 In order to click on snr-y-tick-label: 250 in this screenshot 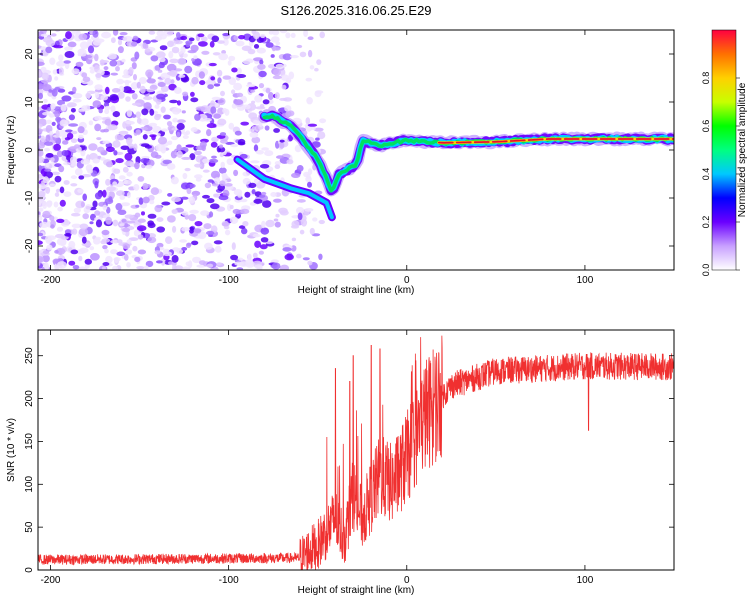, I will do `click(29, 355)`.